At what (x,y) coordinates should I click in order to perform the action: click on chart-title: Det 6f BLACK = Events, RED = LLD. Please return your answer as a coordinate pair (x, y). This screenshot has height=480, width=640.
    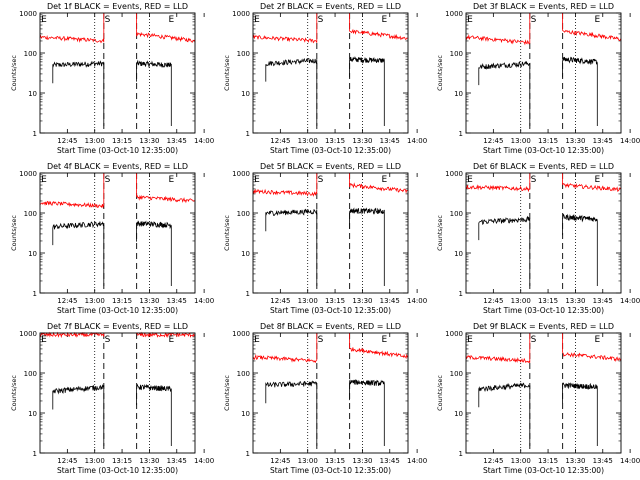
    Looking at the image, I should click on (543, 166).